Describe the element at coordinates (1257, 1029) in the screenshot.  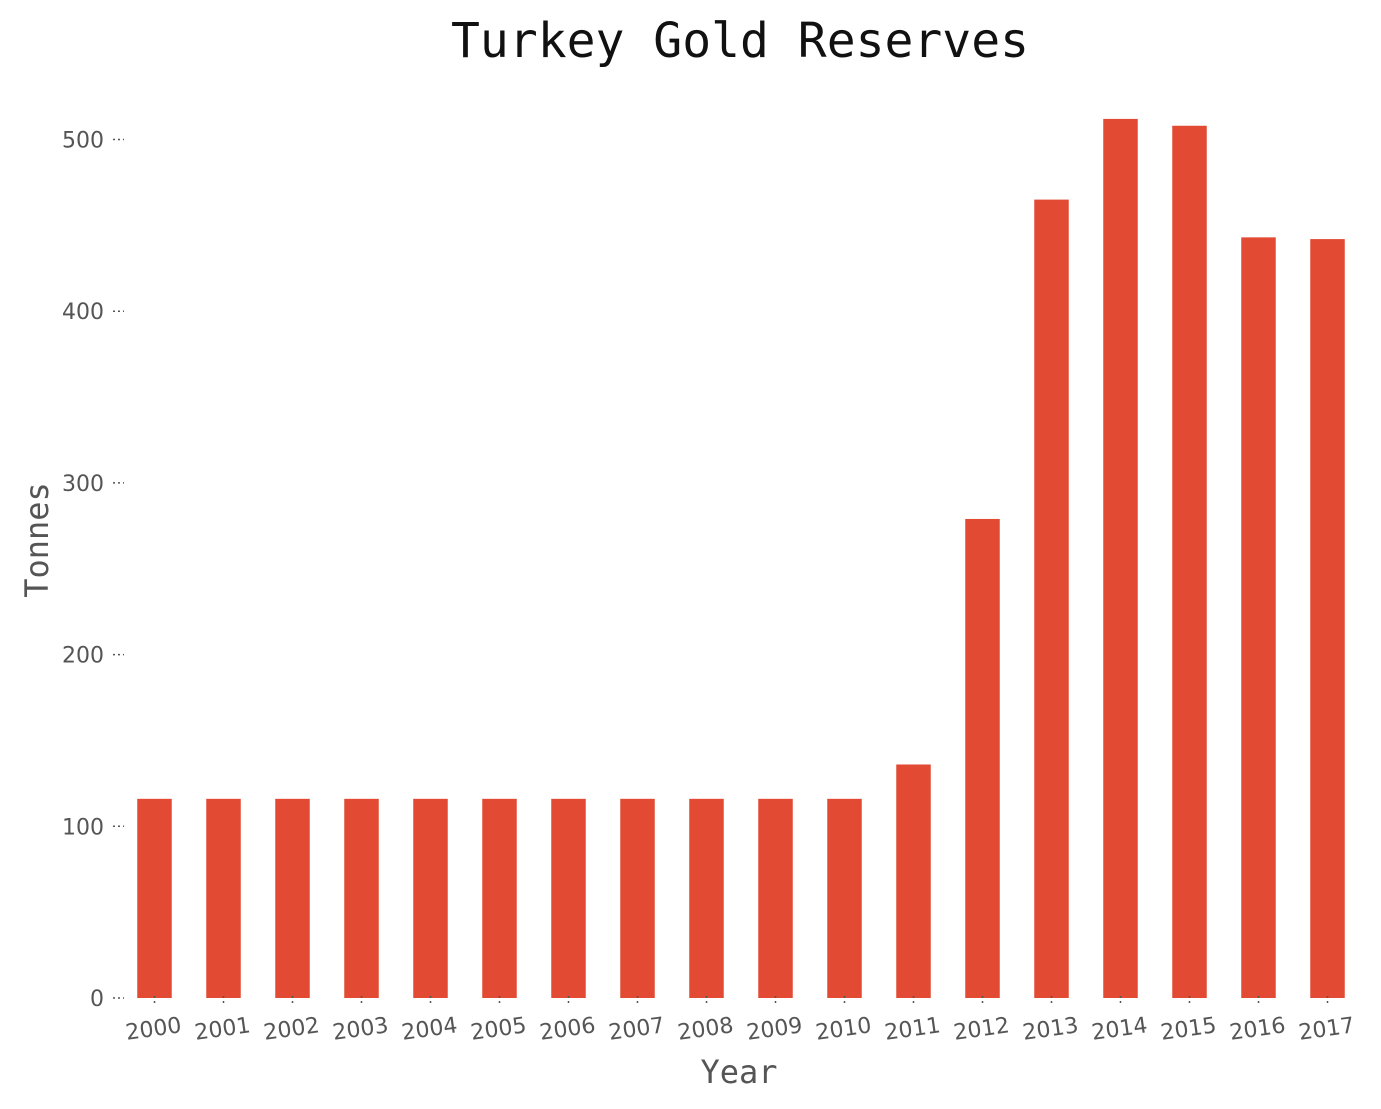
I see `x-tick-label: 2016` at that location.